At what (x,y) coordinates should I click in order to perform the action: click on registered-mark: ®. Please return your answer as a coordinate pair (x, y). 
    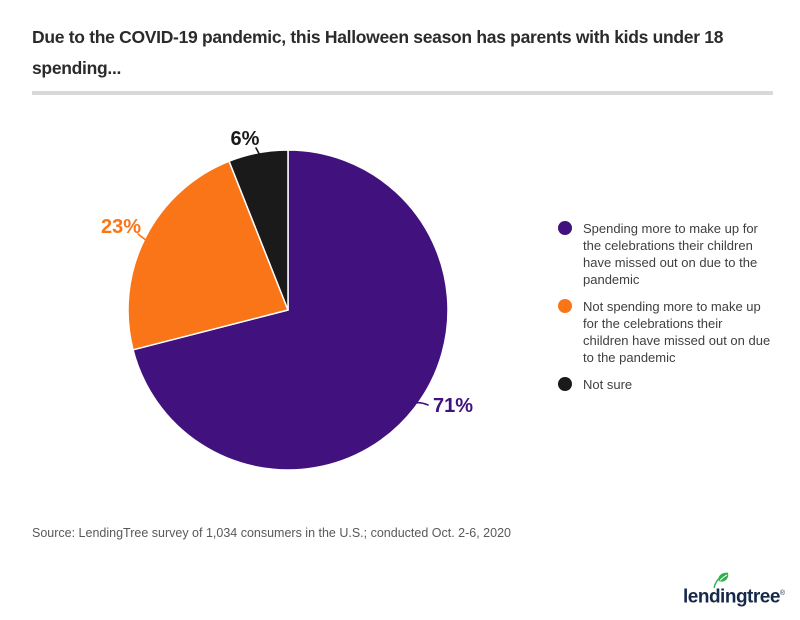
    Looking at the image, I should click on (782, 593).